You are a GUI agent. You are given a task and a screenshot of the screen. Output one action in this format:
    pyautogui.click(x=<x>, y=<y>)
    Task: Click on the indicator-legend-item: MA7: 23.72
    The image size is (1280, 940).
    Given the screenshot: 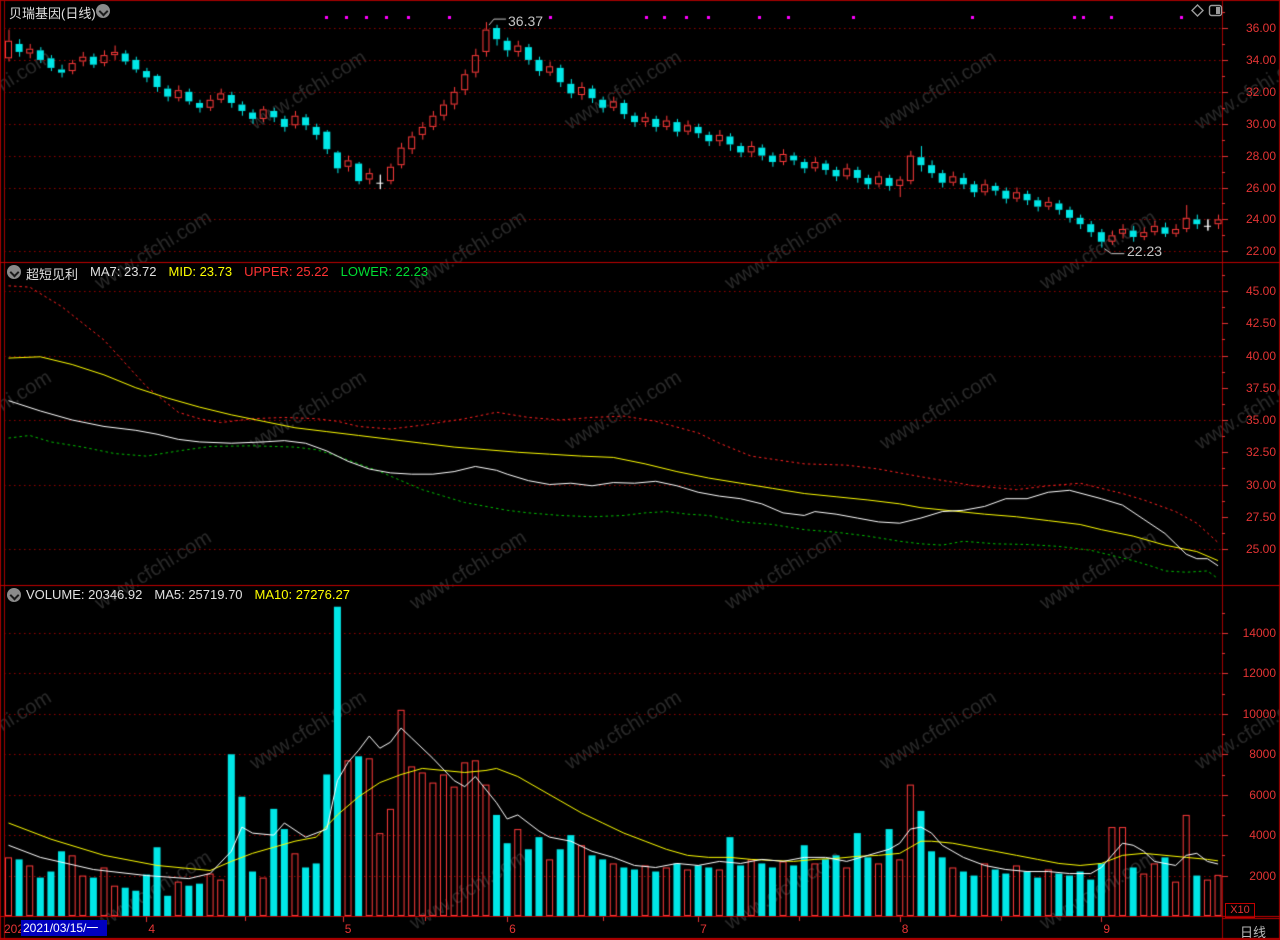 What is the action you would take?
    pyautogui.click(x=123, y=271)
    